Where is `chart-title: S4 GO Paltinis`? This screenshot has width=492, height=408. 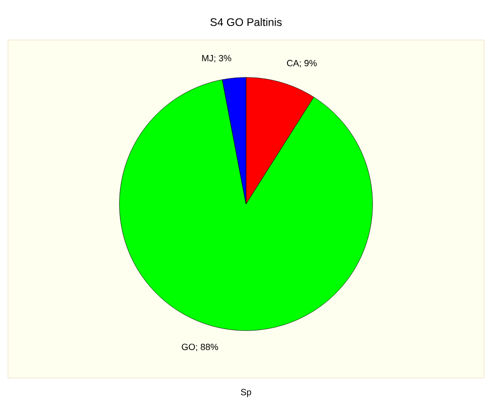 chart-title: S4 GO Paltinis is located at coordinates (246, 22).